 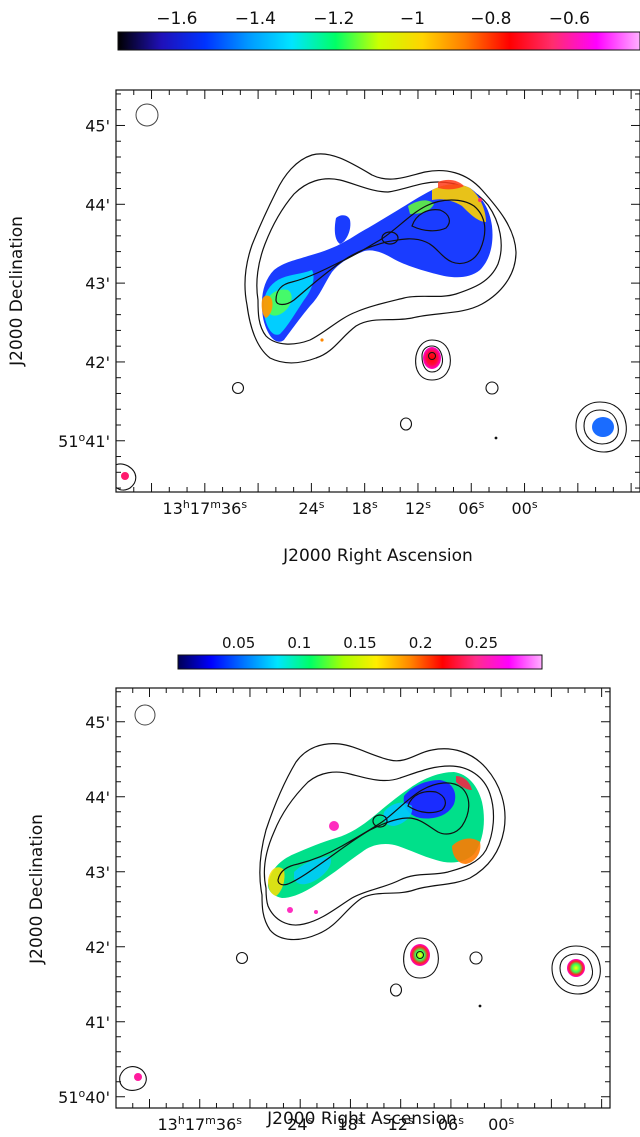 I want to click on x-tick-label: 06s, so click(x=471, y=508).